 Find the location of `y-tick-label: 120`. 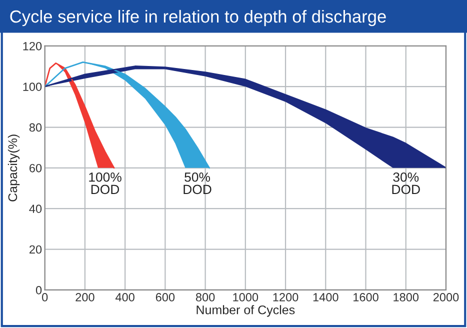

y-tick-label: 120 is located at coordinates (32, 46).